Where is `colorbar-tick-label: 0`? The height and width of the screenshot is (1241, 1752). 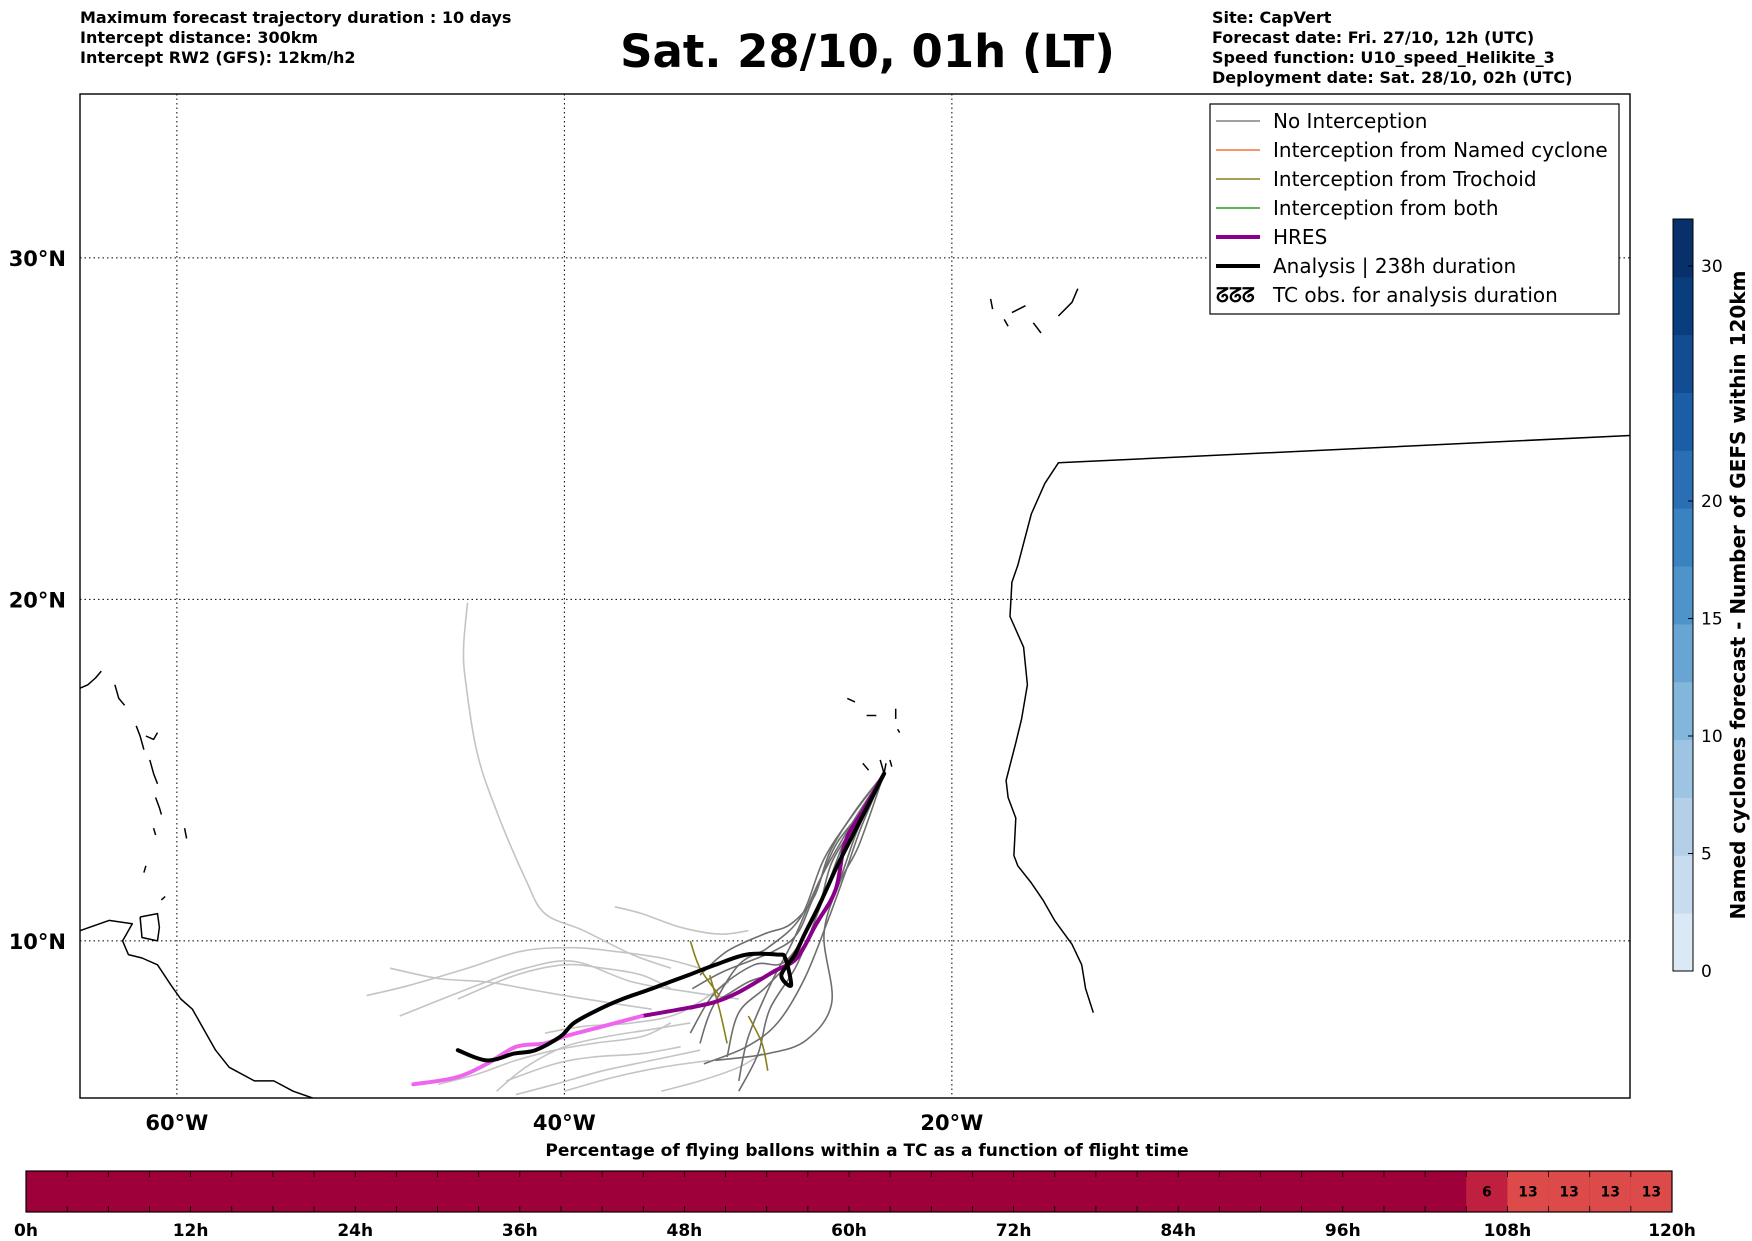
colorbar-tick-label: 0 is located at coordinates (1706, 972).